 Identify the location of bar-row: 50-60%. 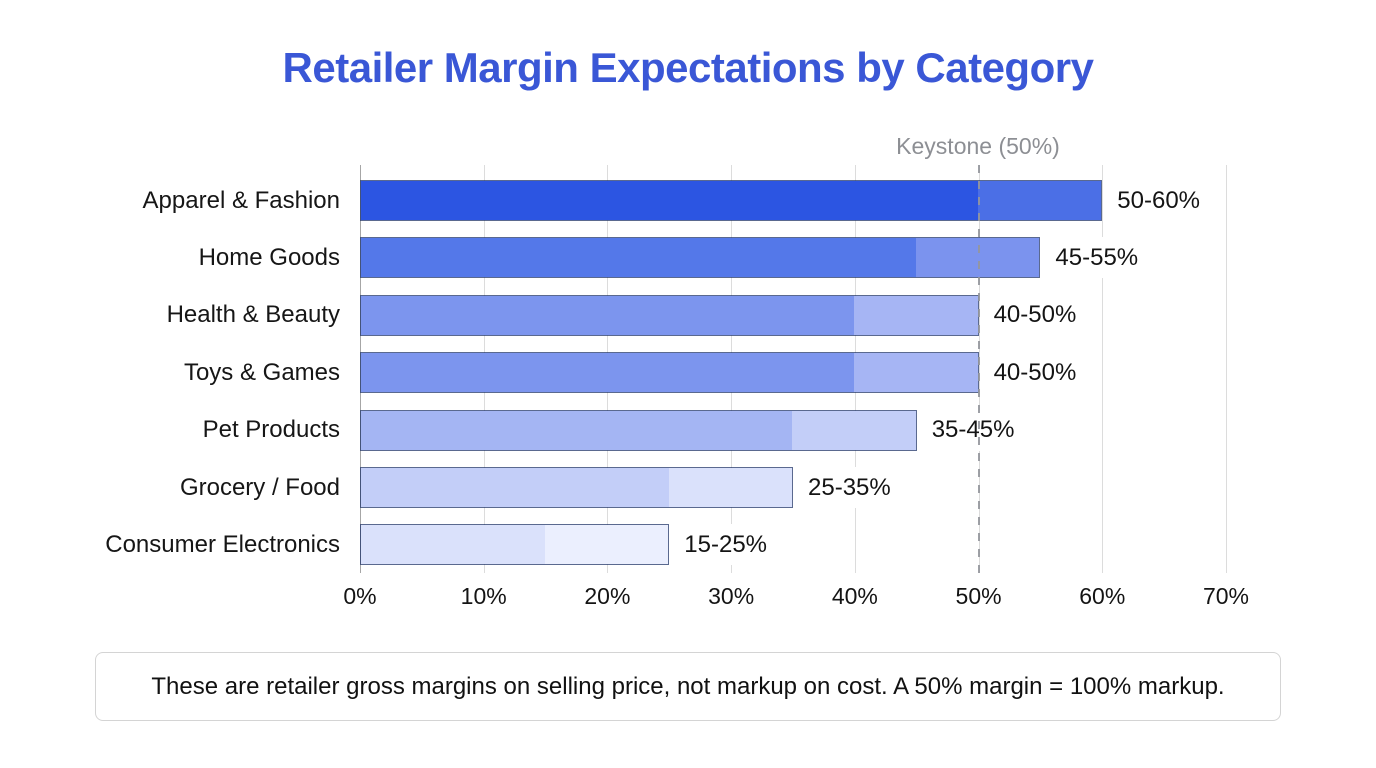
(793, 200).